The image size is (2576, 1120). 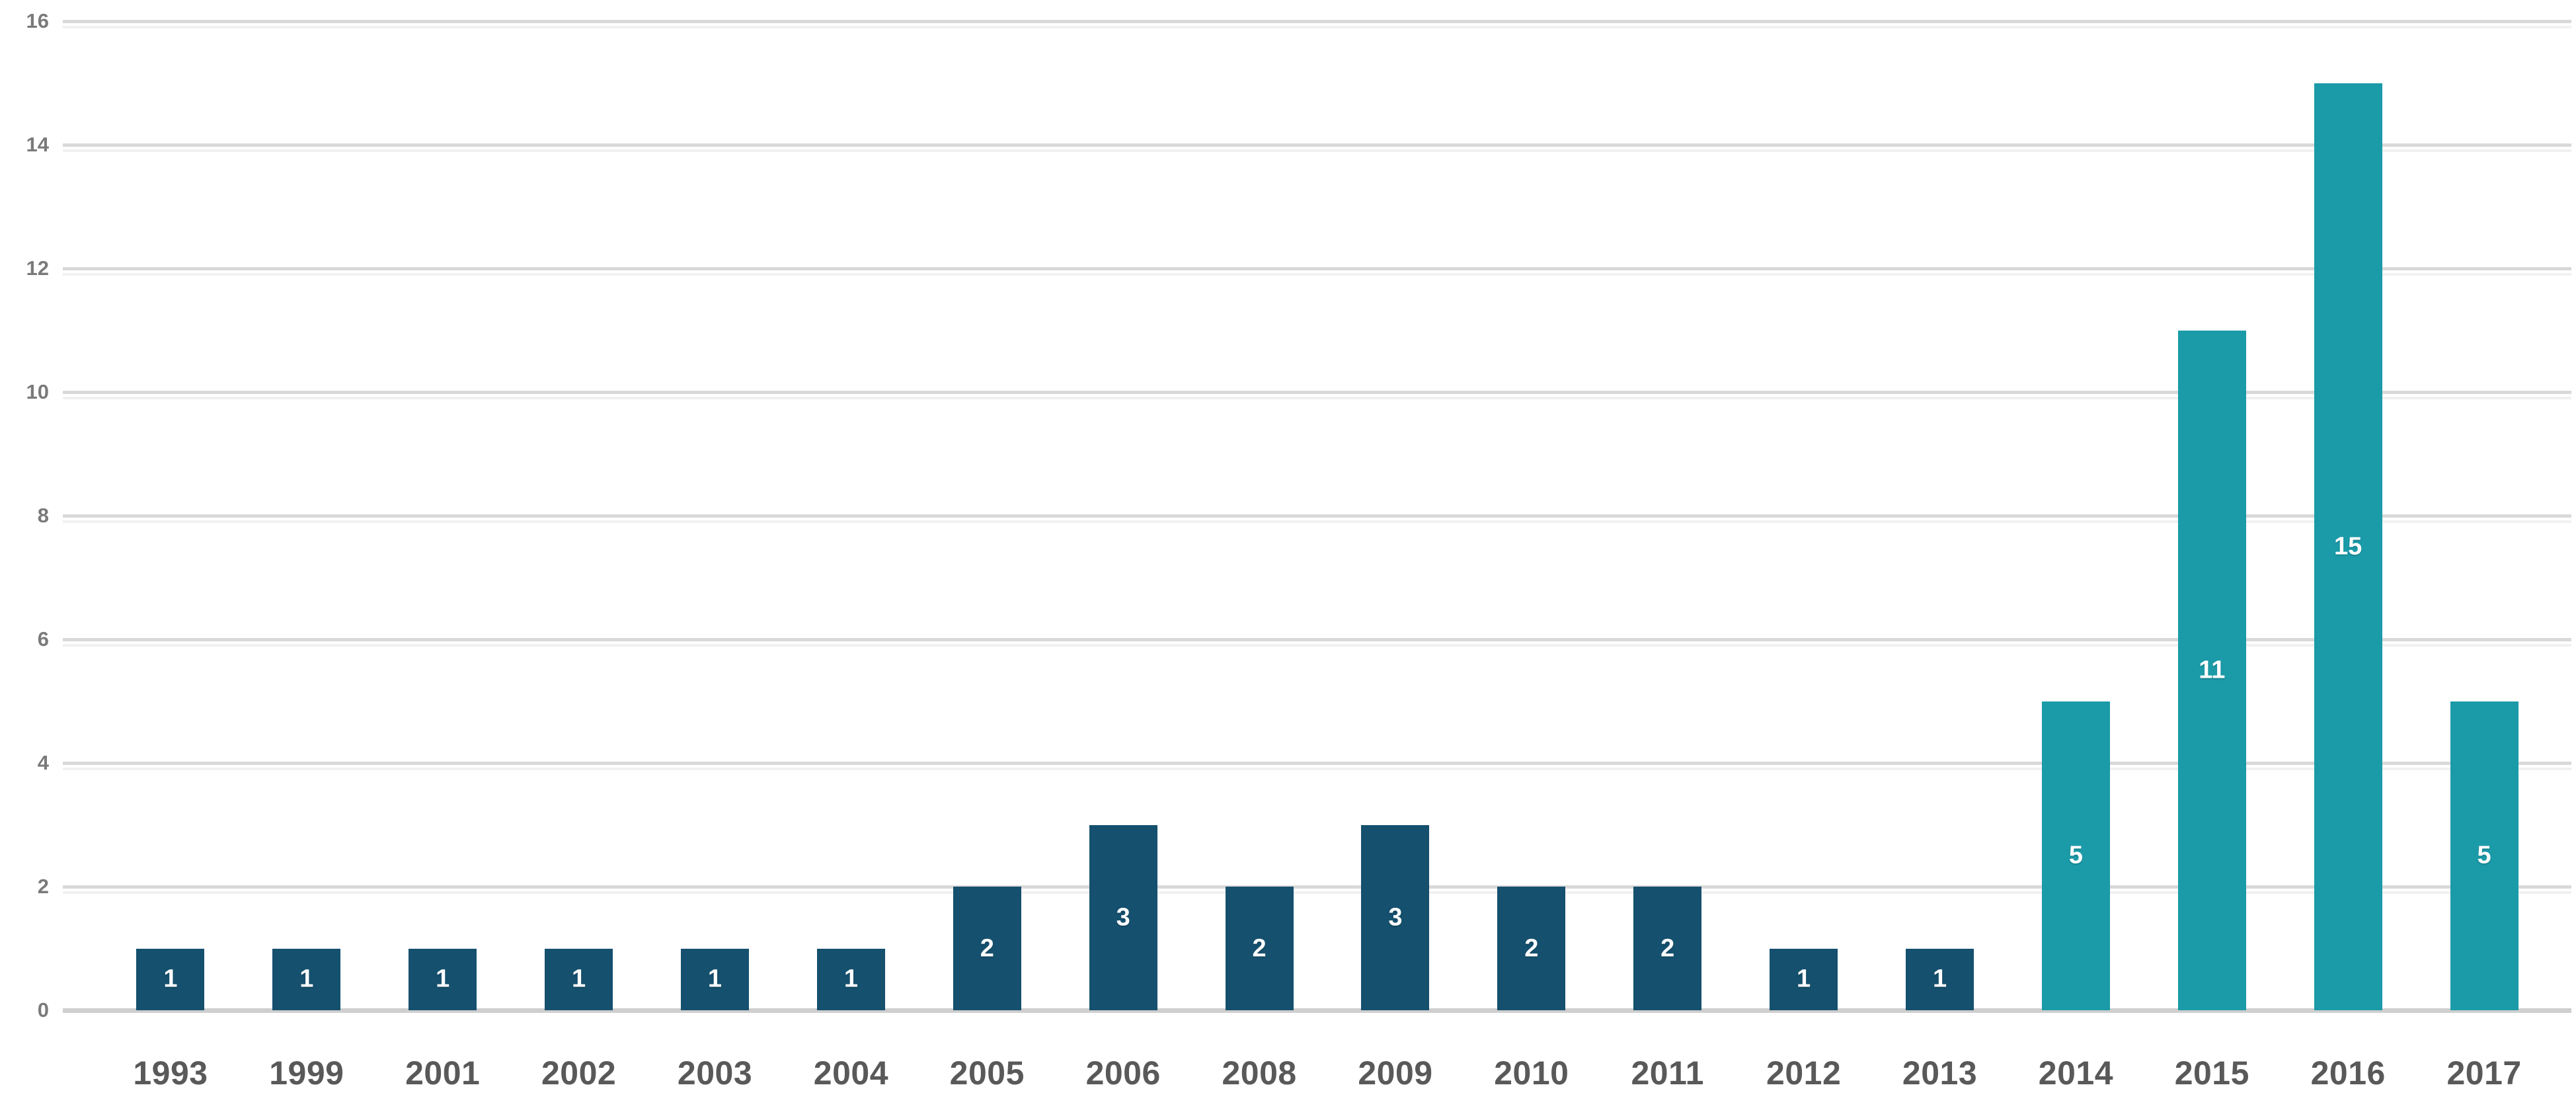 What do you see at coordinates (306, 1073) in the screenshot?
I see `x-axis-category-label: 1999` at bounding box center [306, 1073].